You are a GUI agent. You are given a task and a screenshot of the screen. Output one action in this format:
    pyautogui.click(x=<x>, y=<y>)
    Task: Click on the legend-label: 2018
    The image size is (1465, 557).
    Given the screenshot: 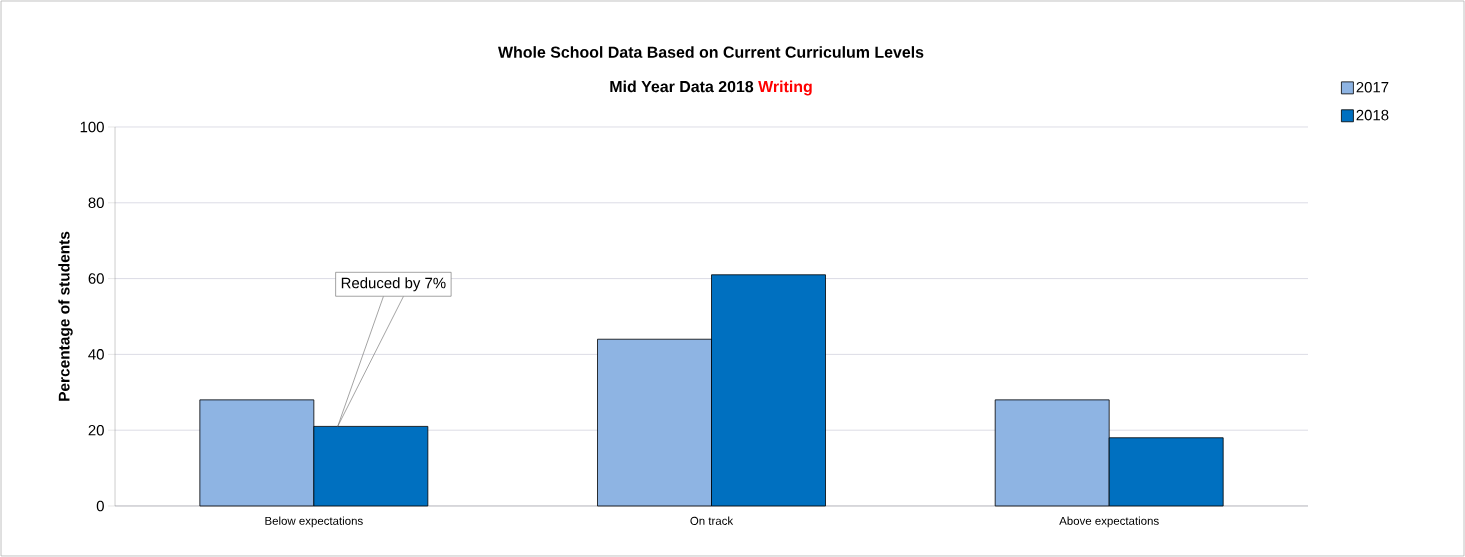 What is the action you would take?
    pyautogui.click(x=1372, y=115)
    